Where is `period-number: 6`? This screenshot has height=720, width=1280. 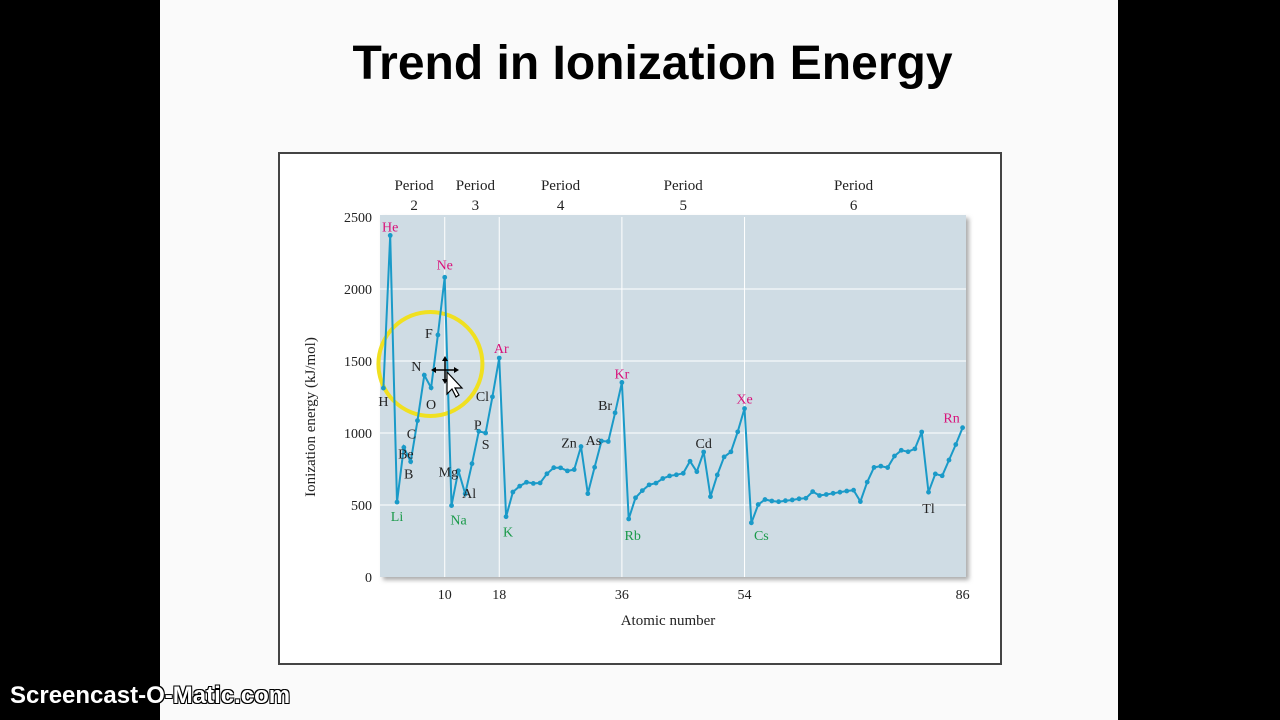 period-number: 6 is located at coordinates (854, 206).